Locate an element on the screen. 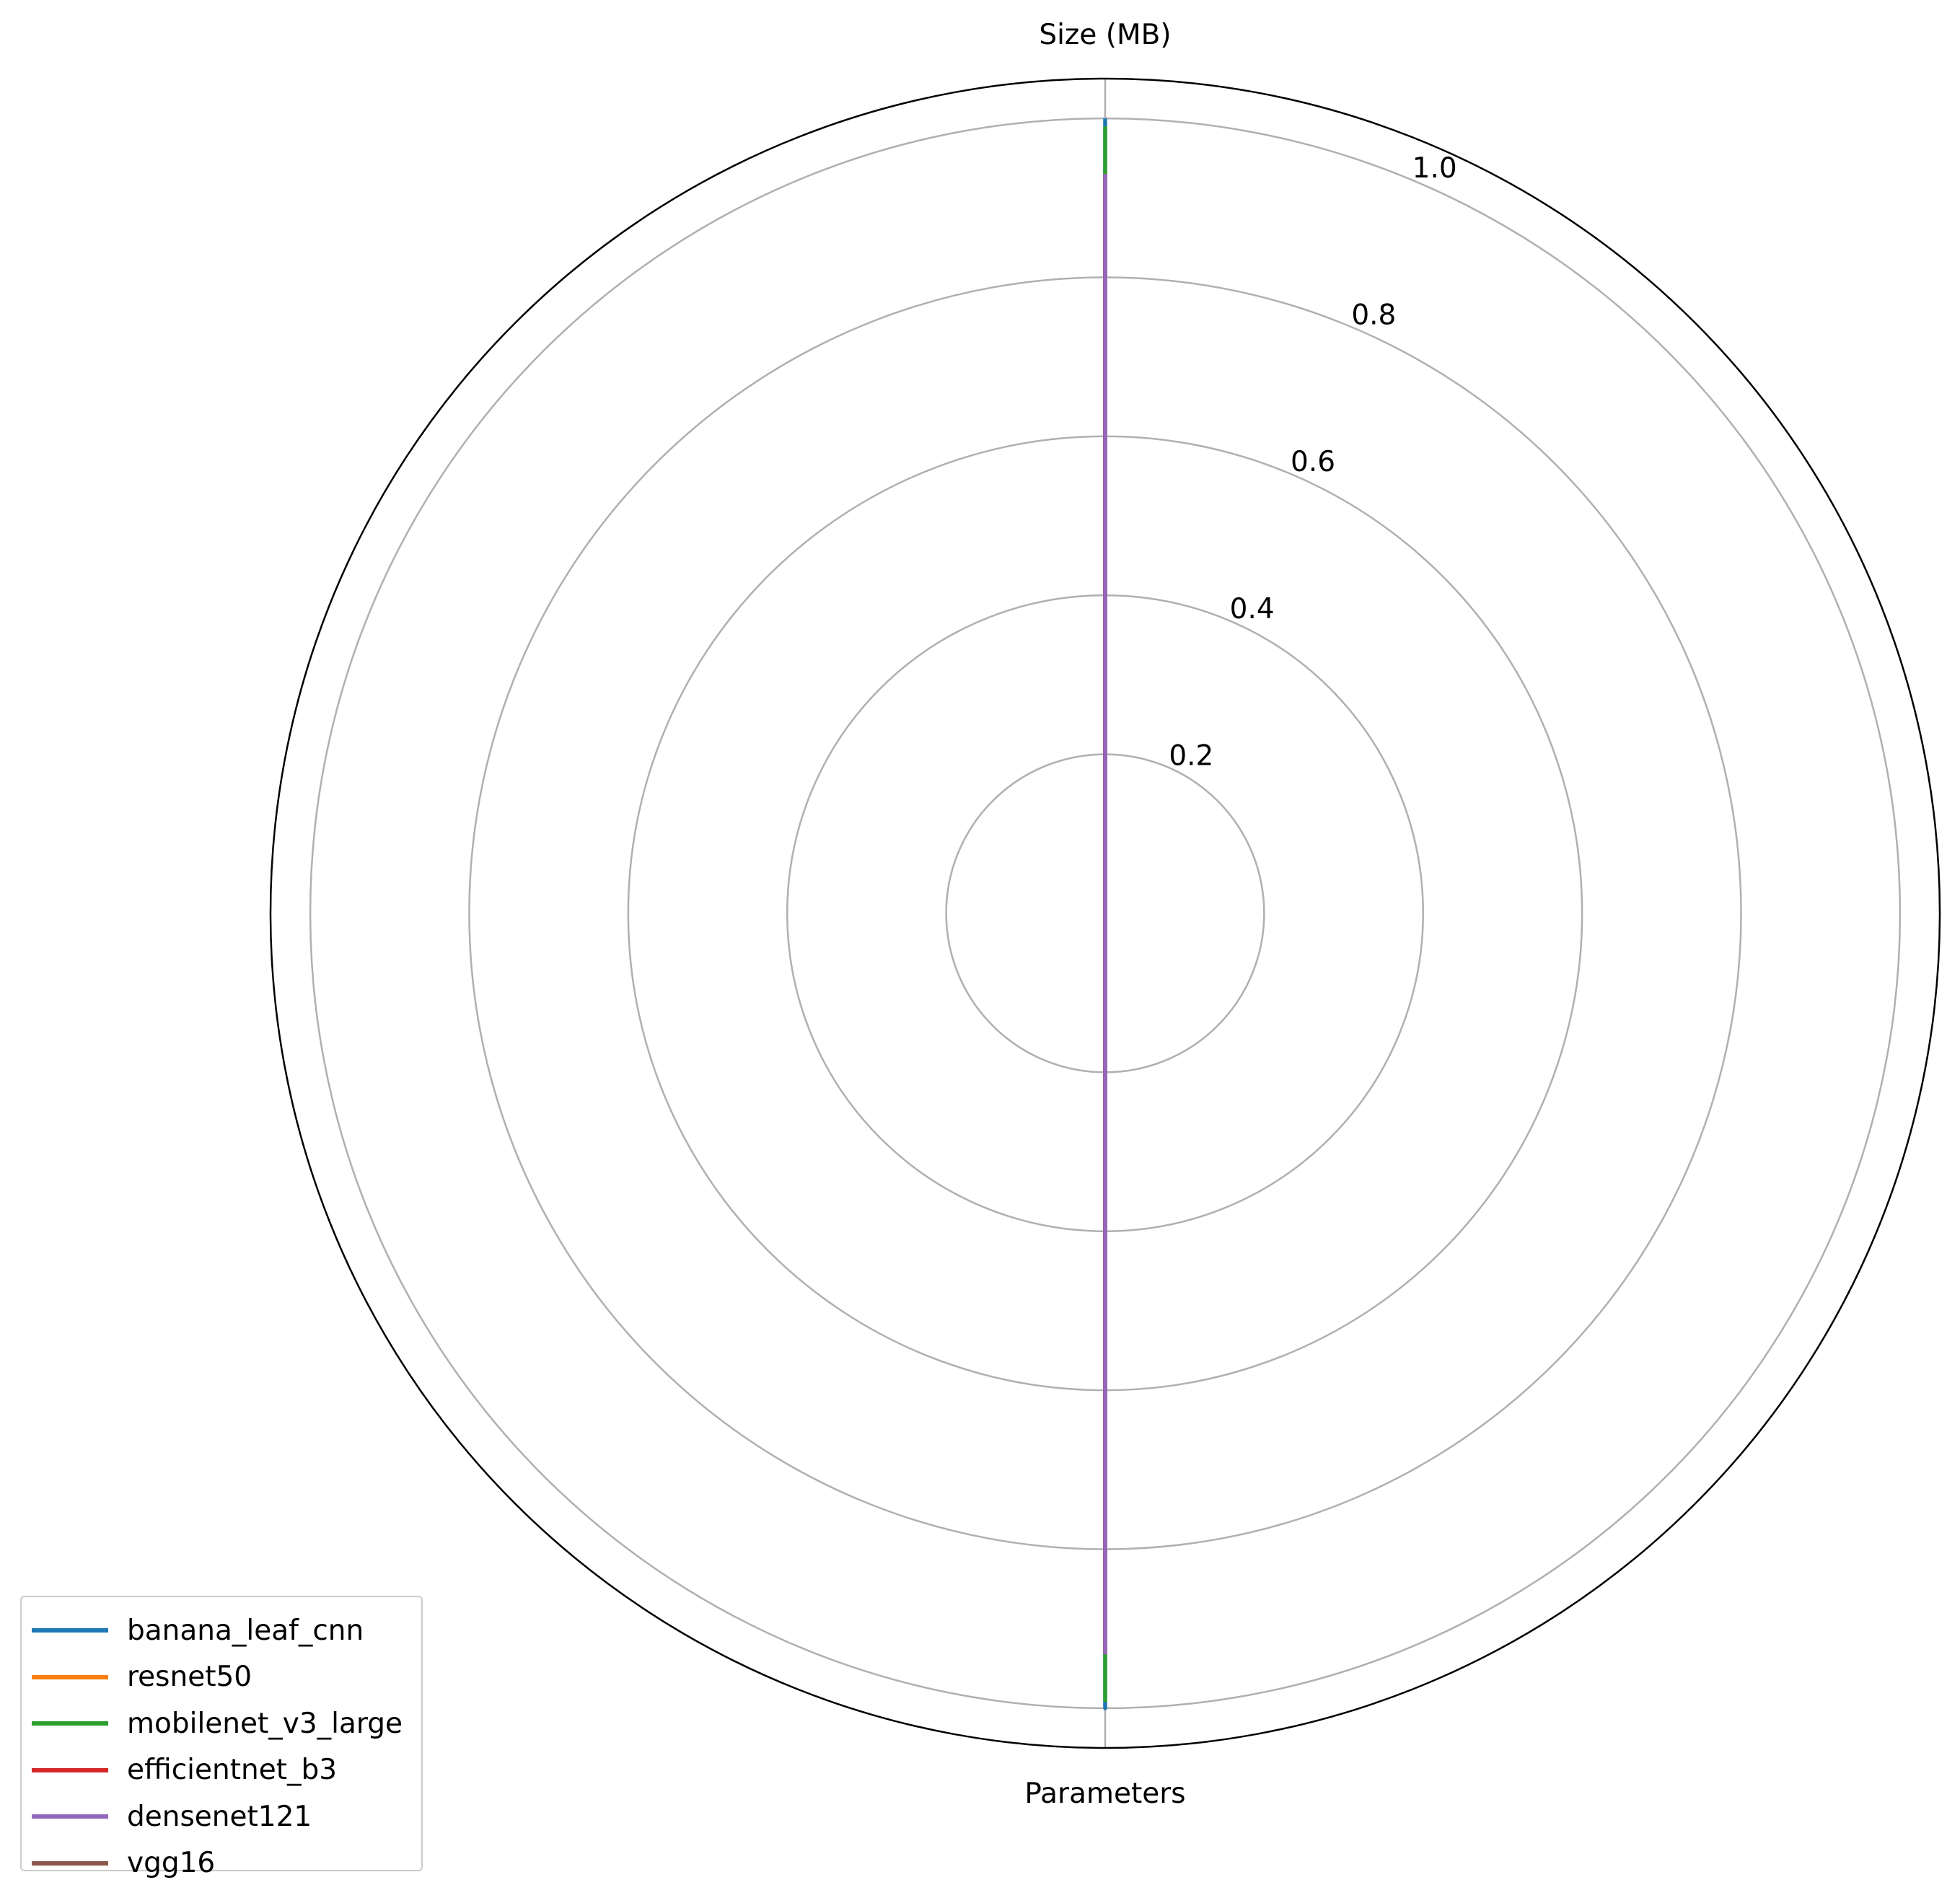 This screenshot has width=1960, height=1898. legend-item-densenet121: densenet121 is located at coordinates (221, 1817).